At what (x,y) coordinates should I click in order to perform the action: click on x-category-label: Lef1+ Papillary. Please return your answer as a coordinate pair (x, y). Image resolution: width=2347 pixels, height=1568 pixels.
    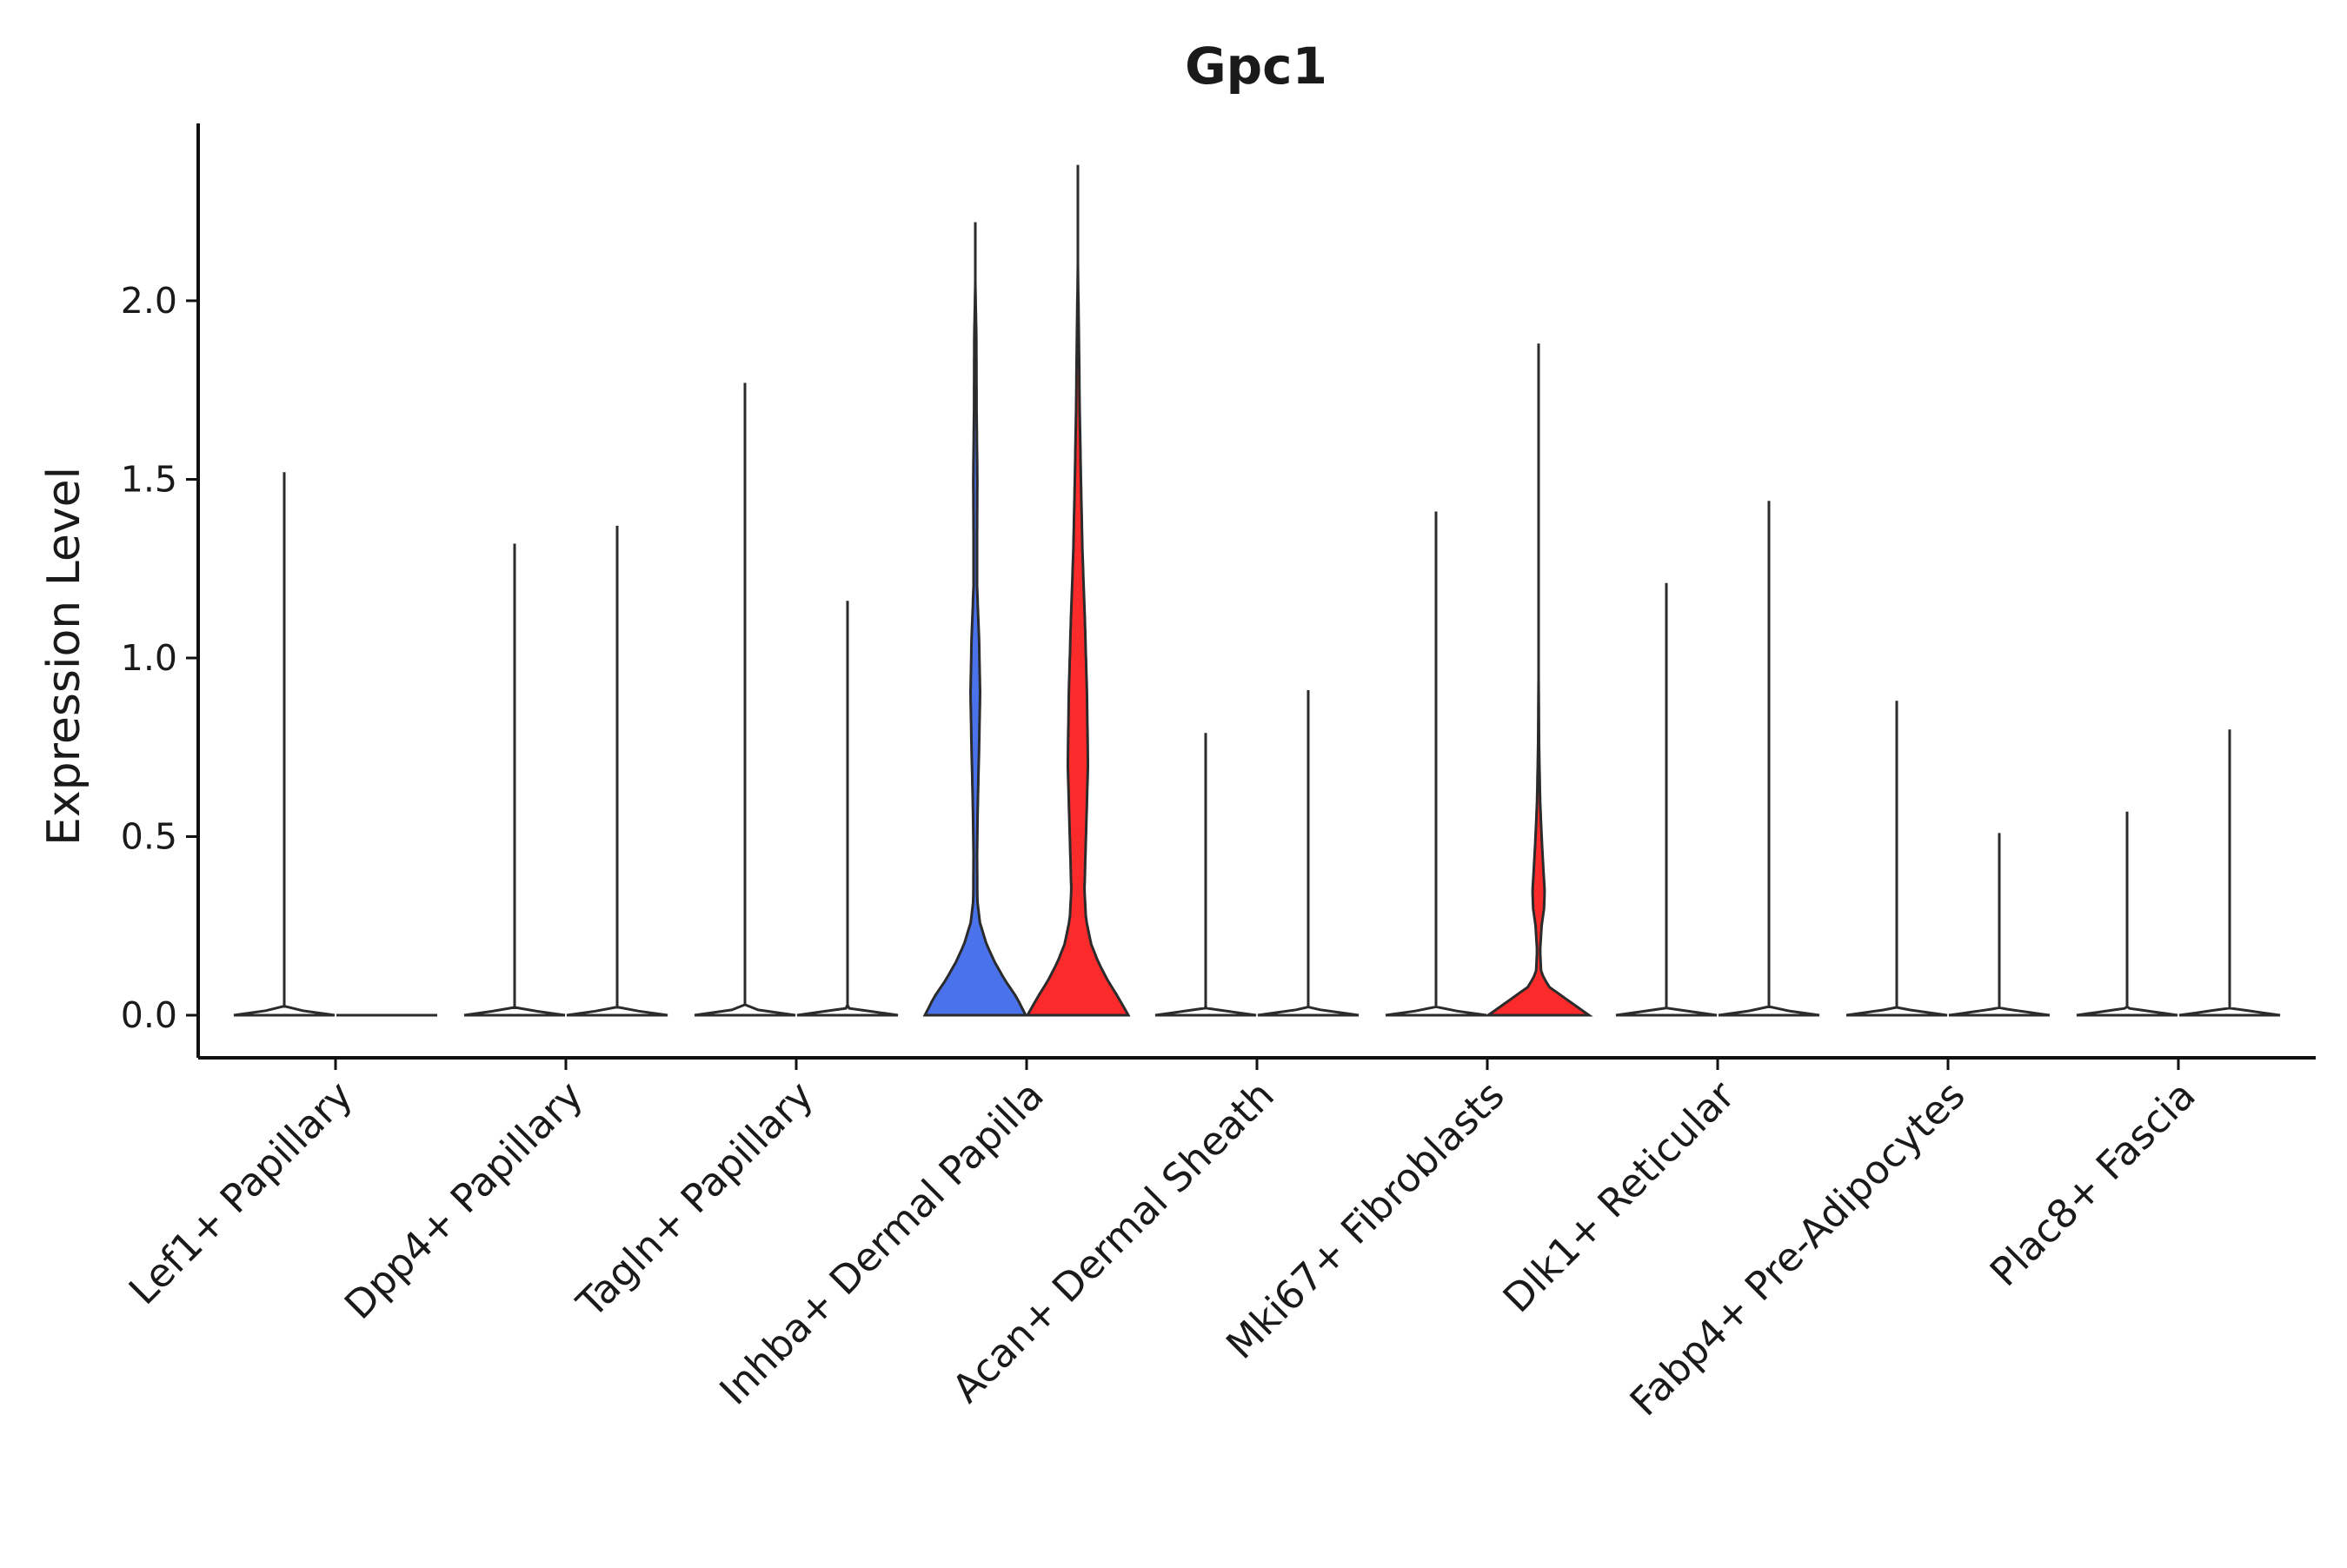
    Looking at the image, I should click on (241, 1192).